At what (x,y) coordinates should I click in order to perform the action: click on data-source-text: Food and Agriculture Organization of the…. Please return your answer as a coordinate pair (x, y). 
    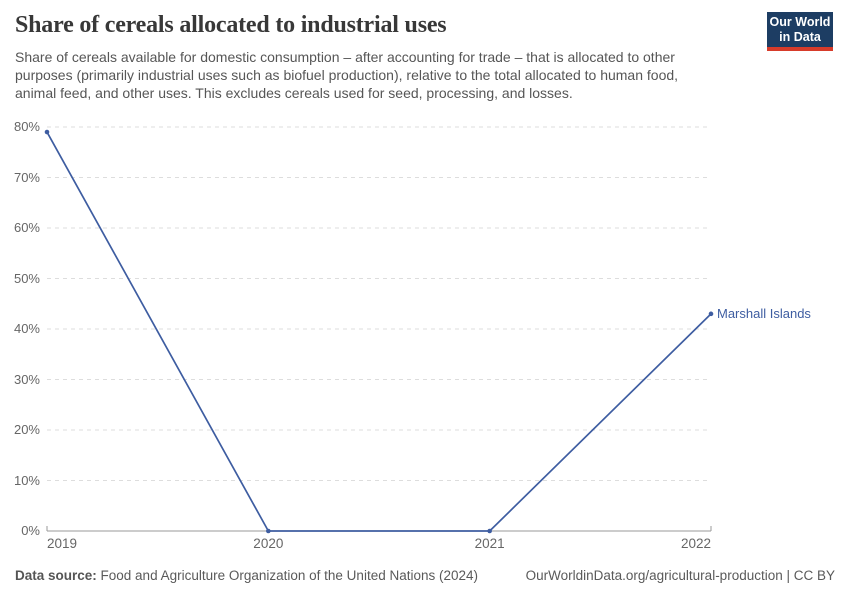
    Looking at the image, I should click on (287, 575).